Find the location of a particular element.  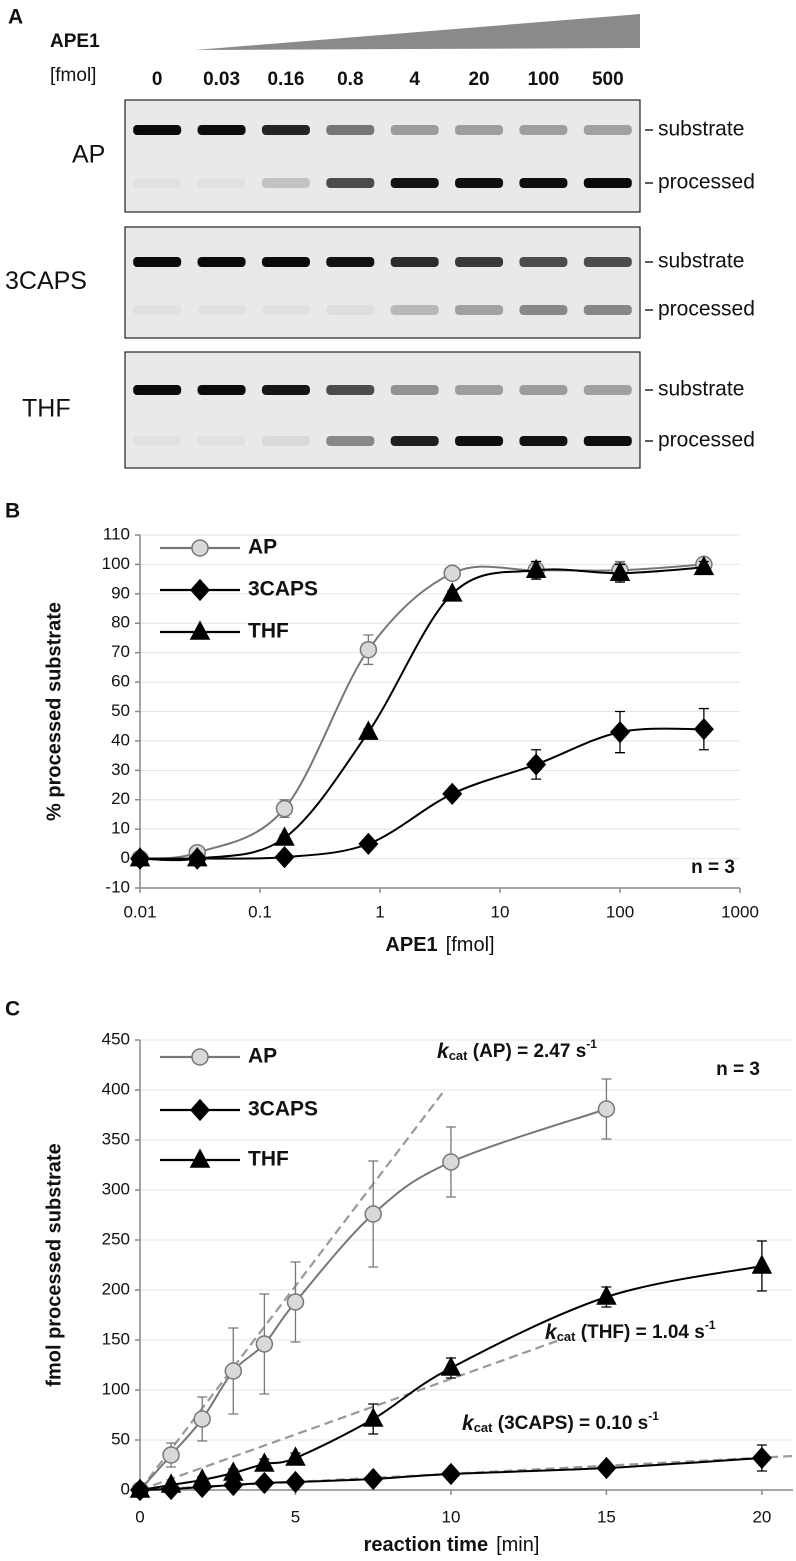

fit-annotation: kcat (3CAPS) = 0.10 s-1 is located at coordinates (560, 1422).